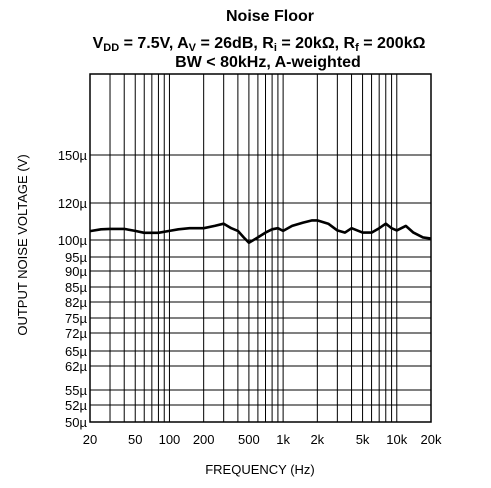 Image resolution: width=491 pixels, height=488 pixels. I want to click on x-tick-label: 2k, so click(317, 439).